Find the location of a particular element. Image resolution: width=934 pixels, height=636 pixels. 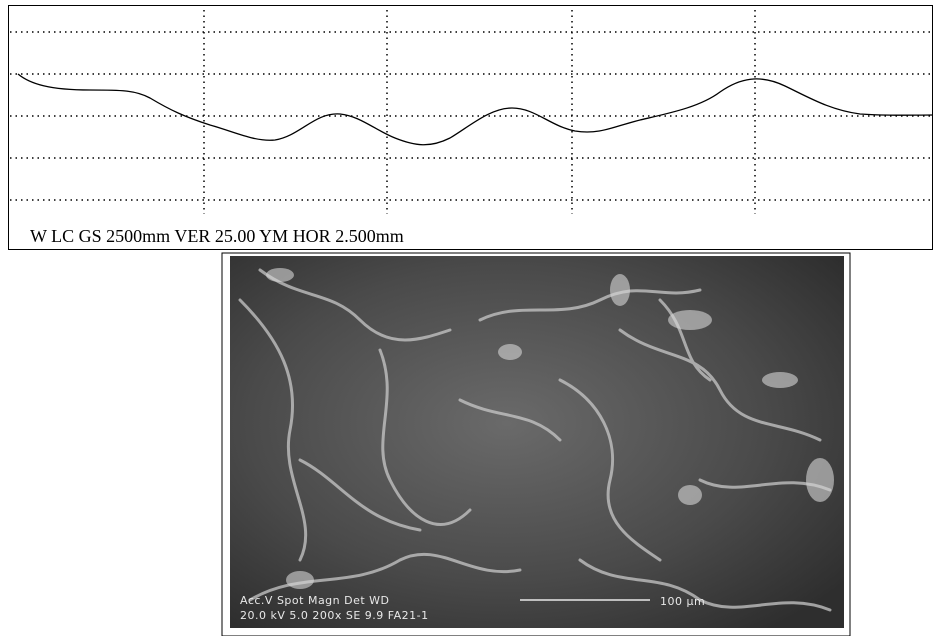

scale-bar-label: 100 µm is located at coordinates (682, 601).